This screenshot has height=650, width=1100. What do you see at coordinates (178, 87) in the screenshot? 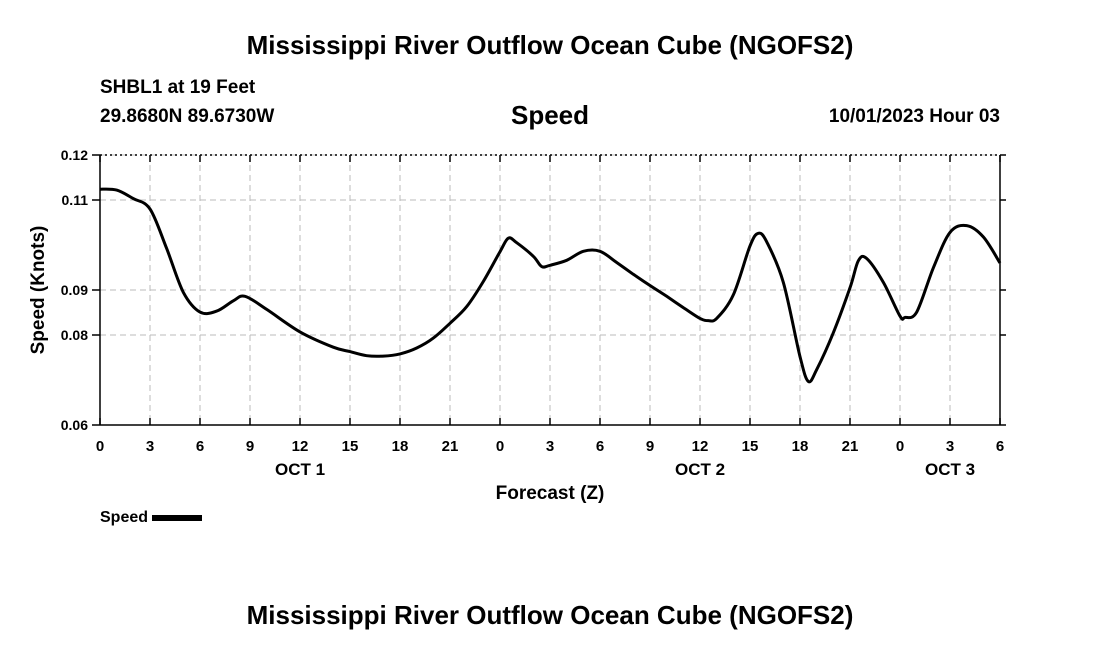
I see `station-label: SHBL1 at 19 Feet` at bounding box center [178, 87].